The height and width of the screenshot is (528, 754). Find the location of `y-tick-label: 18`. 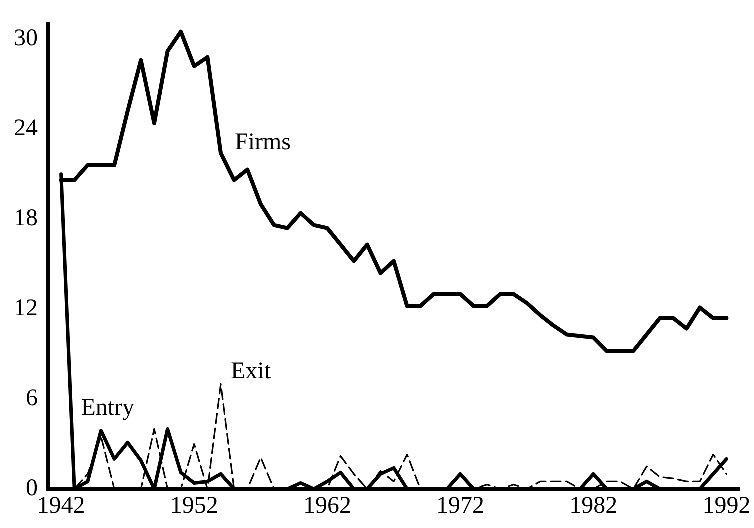

y-tick-label: 18 is located at coordinates (26, 219).